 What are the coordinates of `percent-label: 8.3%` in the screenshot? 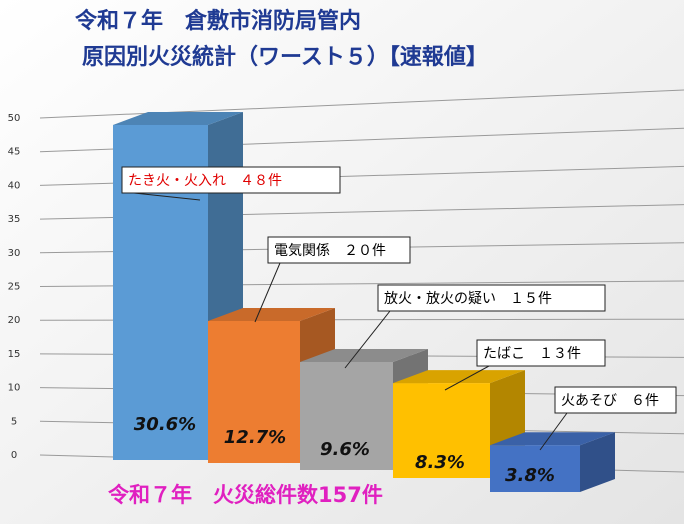 It's located at (440, 462).